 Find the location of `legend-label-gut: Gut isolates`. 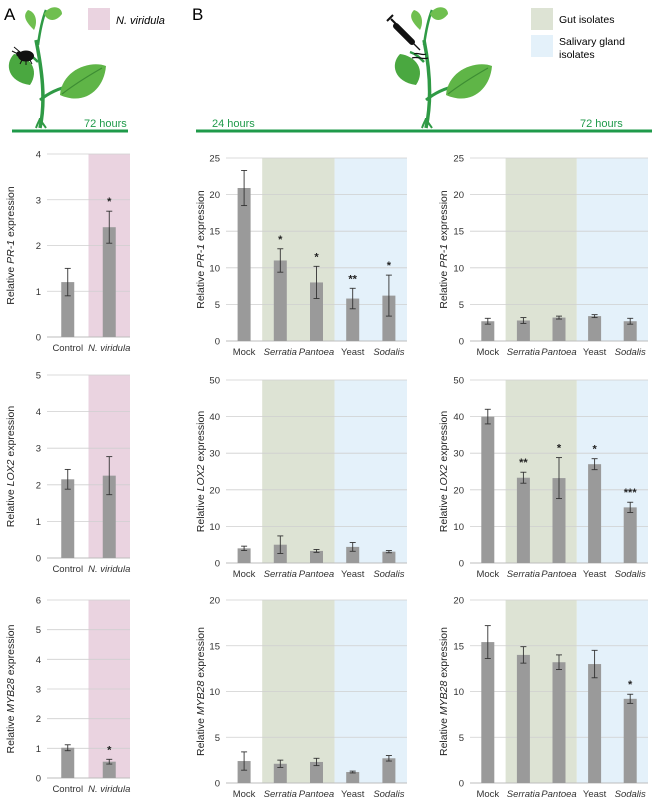

legend-label-gut: Gut isolates is located at coordinates (586, 20).